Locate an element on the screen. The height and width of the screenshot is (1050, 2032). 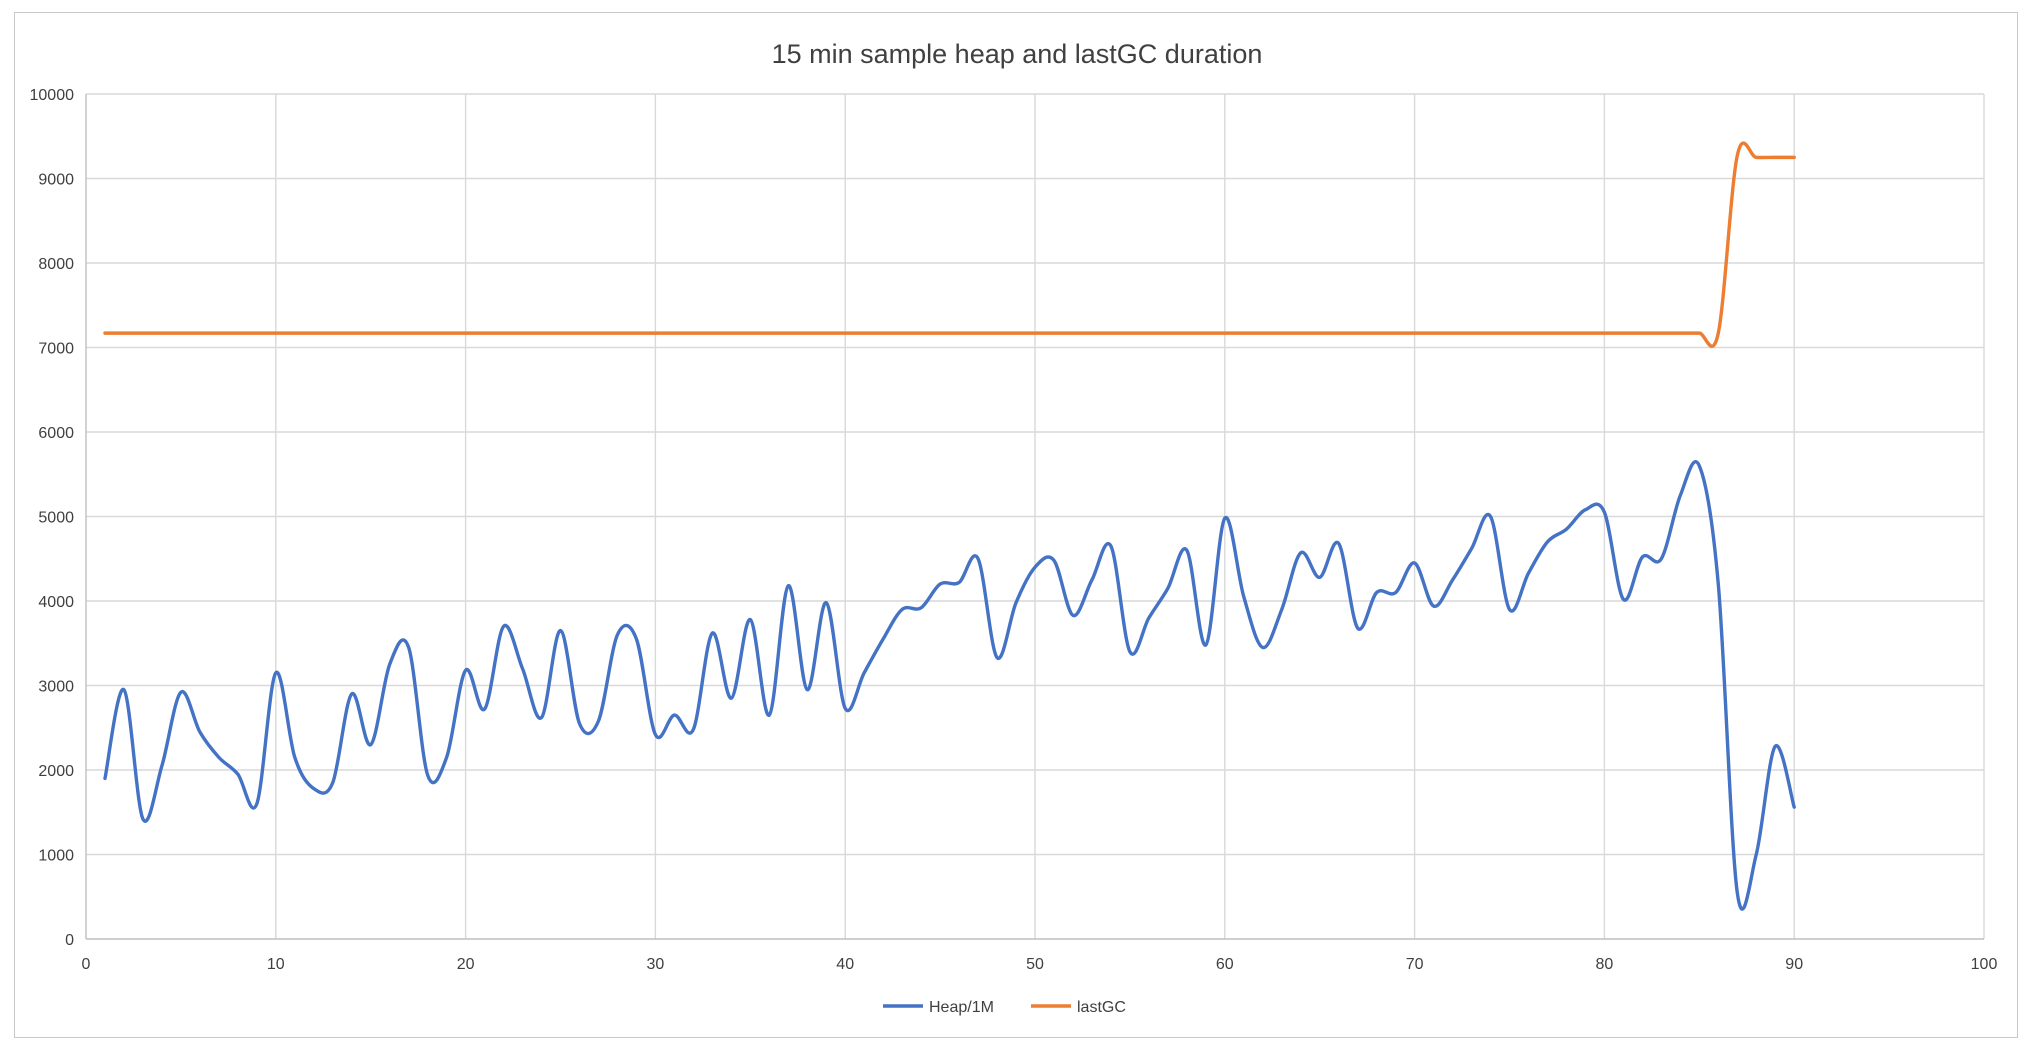
y-tick-label: 2000 is located at coordinates (56, 771).